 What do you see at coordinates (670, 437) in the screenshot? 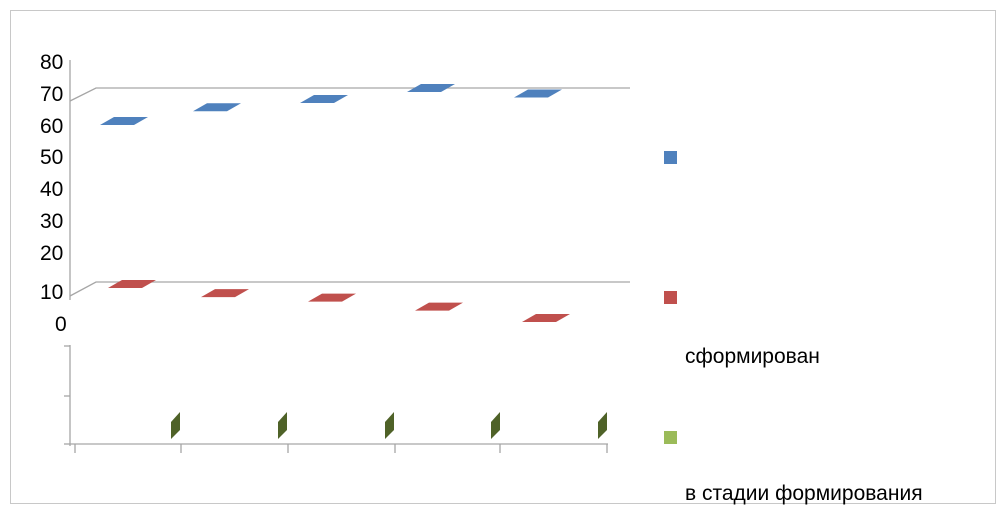
I see `legend-swatch-green` at bounding box center [670, 437].